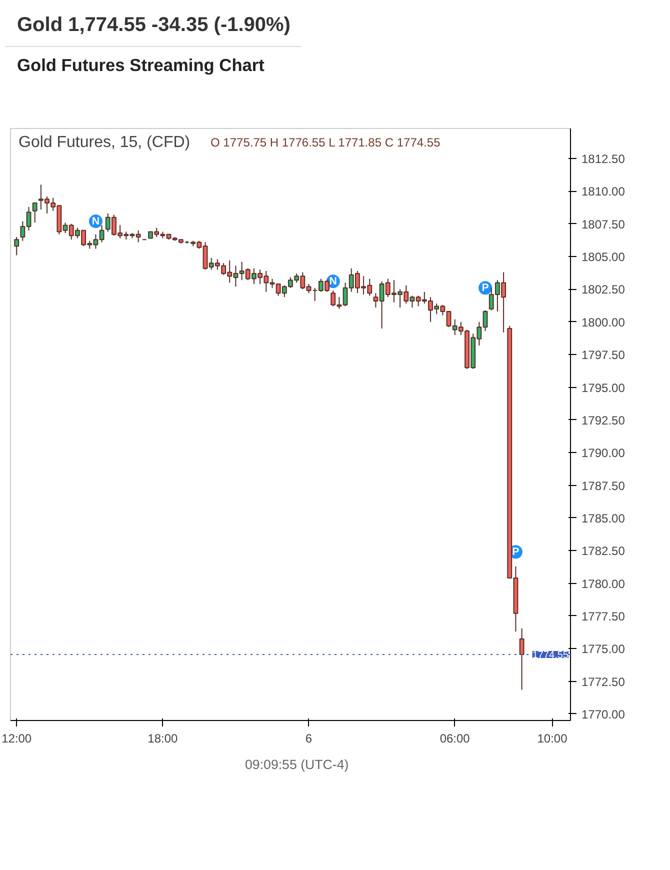 Image resolution: width=670 pixels, height=870 pixels. What do you see at coordinates (455, 739) in the screenshot?
I see `x-tick-label: 06:00` at bounding box center [455, 739].